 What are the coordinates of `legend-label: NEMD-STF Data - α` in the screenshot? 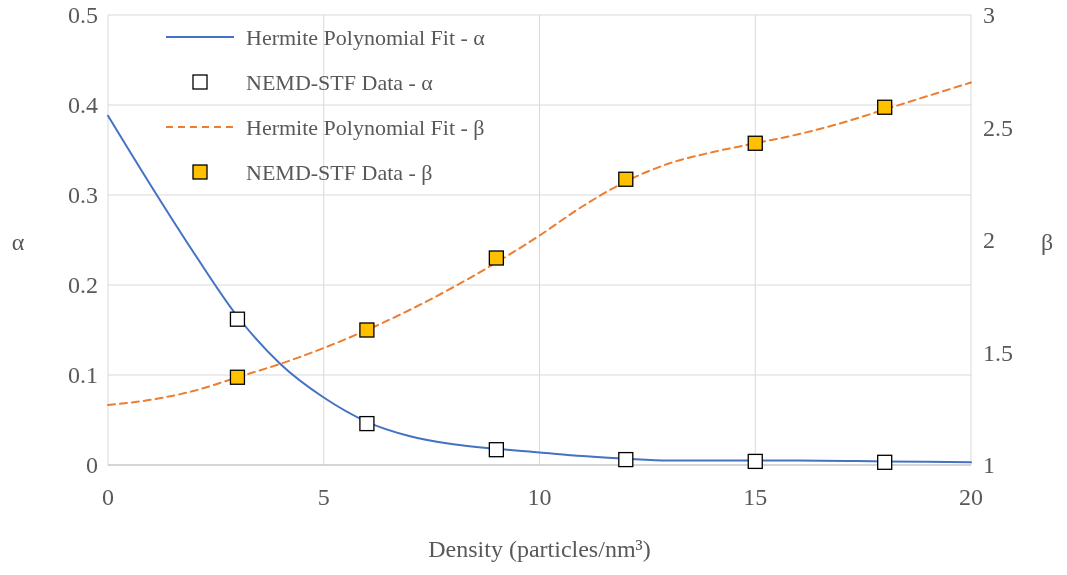 It's located at (340, 82).